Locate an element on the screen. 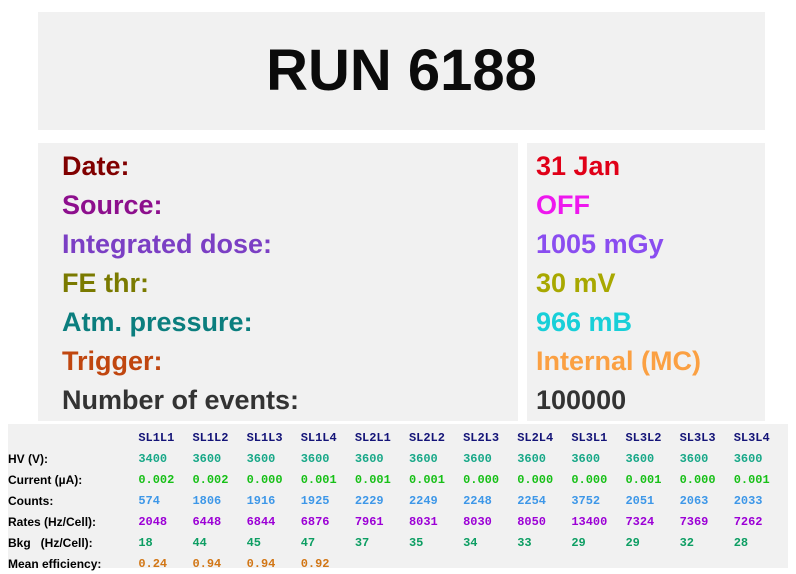 The height and width of the screenshot is (574, 796). table-cell: 8050 is located at coordinates (532, 521).